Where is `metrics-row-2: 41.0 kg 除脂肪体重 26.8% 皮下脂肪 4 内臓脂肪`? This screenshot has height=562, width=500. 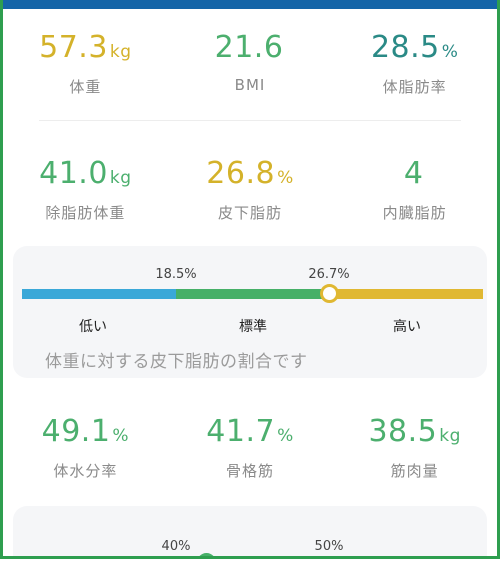 metrics-row-2: 41.0 kg 除脂肪体重 26.8% 皮下脂肪 4 内臓脂肪 is located at coordinates (250, 189).